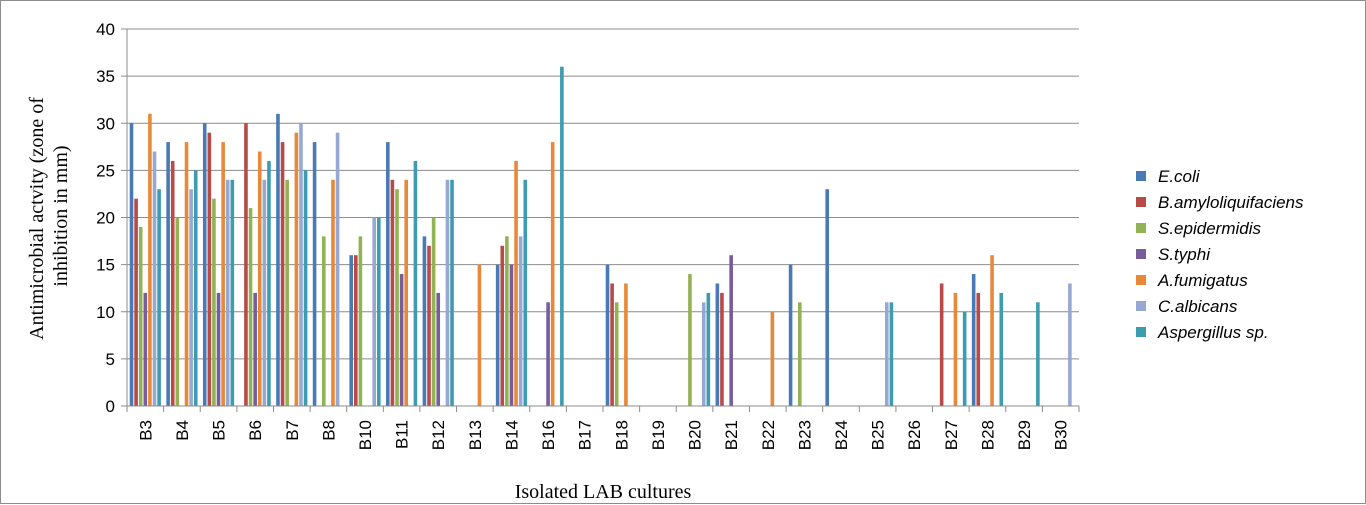  Describe the element at coordinates (105, 265) in the screenshot. I see `y-tick-label: 15` at that location.